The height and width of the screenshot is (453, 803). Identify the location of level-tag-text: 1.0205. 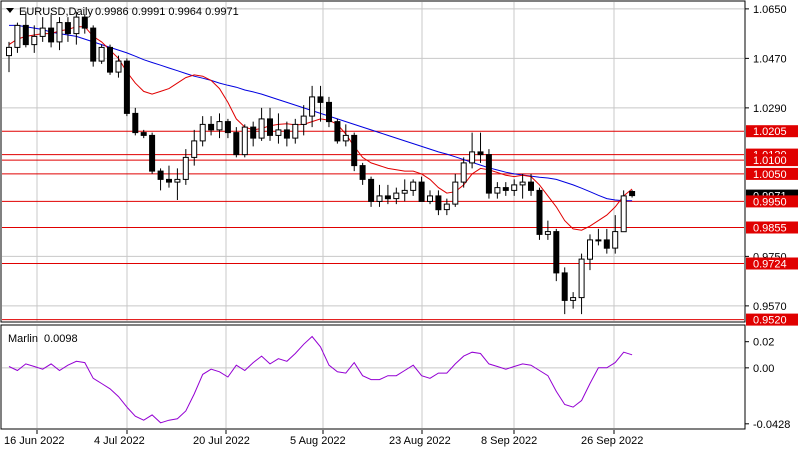
(770, 132).